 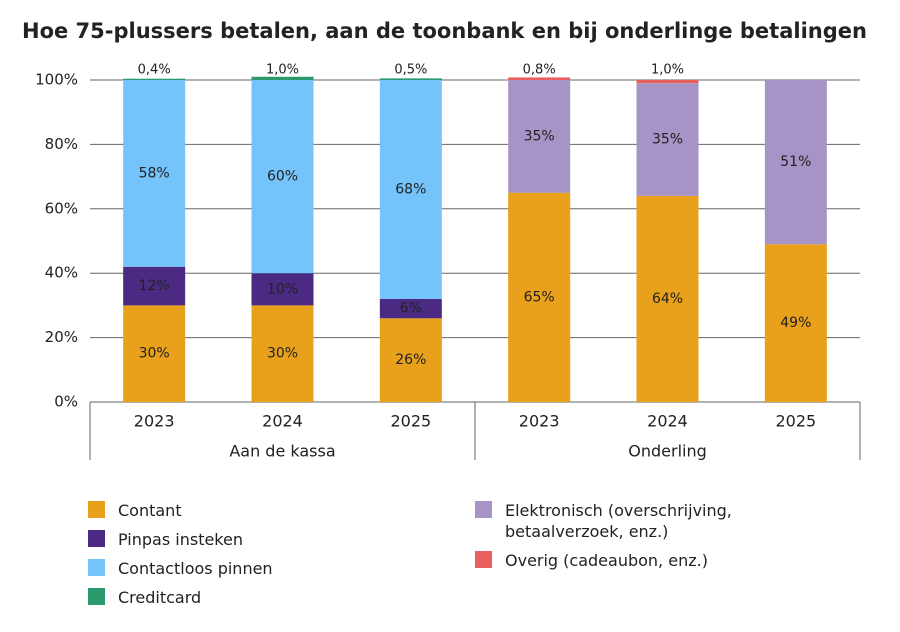 I want to click on data-label: 49%, so click(x=795, y=323).